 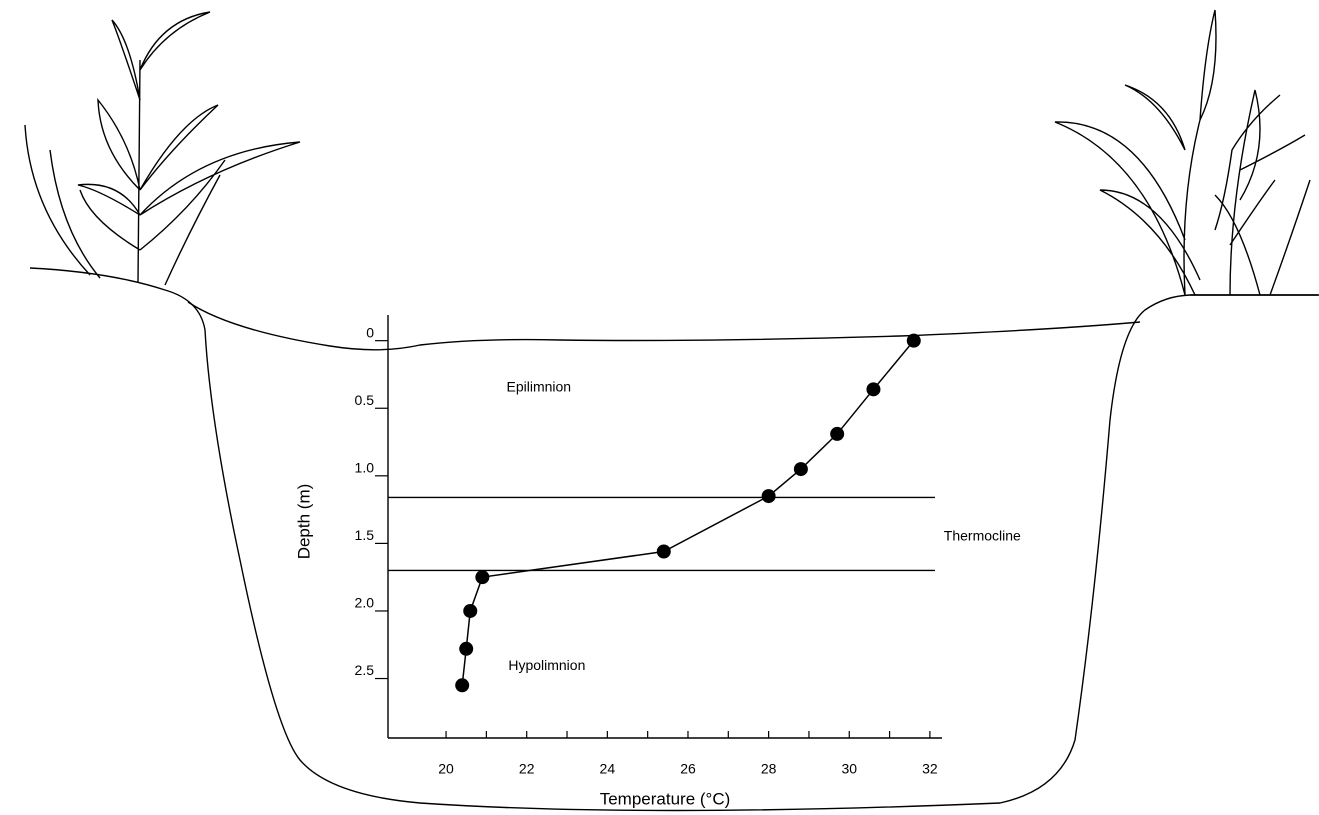 What do you see at coordinates (162, 148) in the screenshot?
I see `plant-left` at bounding box center [162, 148].